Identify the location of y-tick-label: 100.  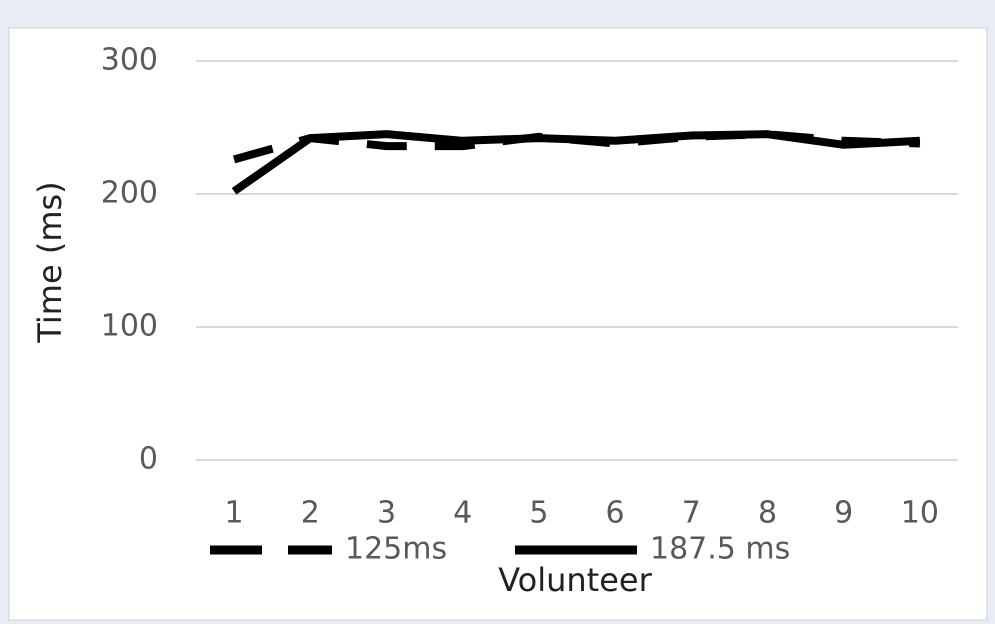
(129, 326).